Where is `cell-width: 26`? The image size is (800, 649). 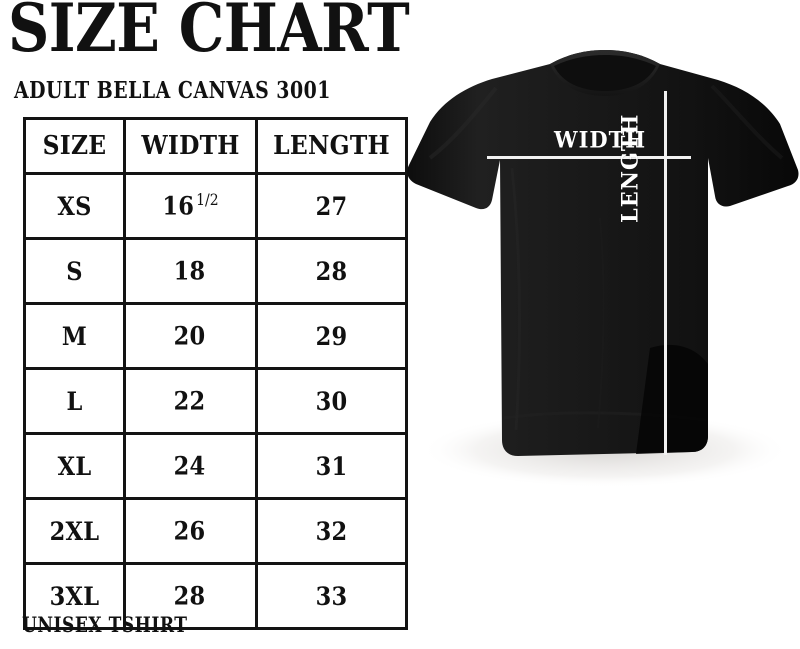
cell-width: 26 is located at coordinates (190, 531).